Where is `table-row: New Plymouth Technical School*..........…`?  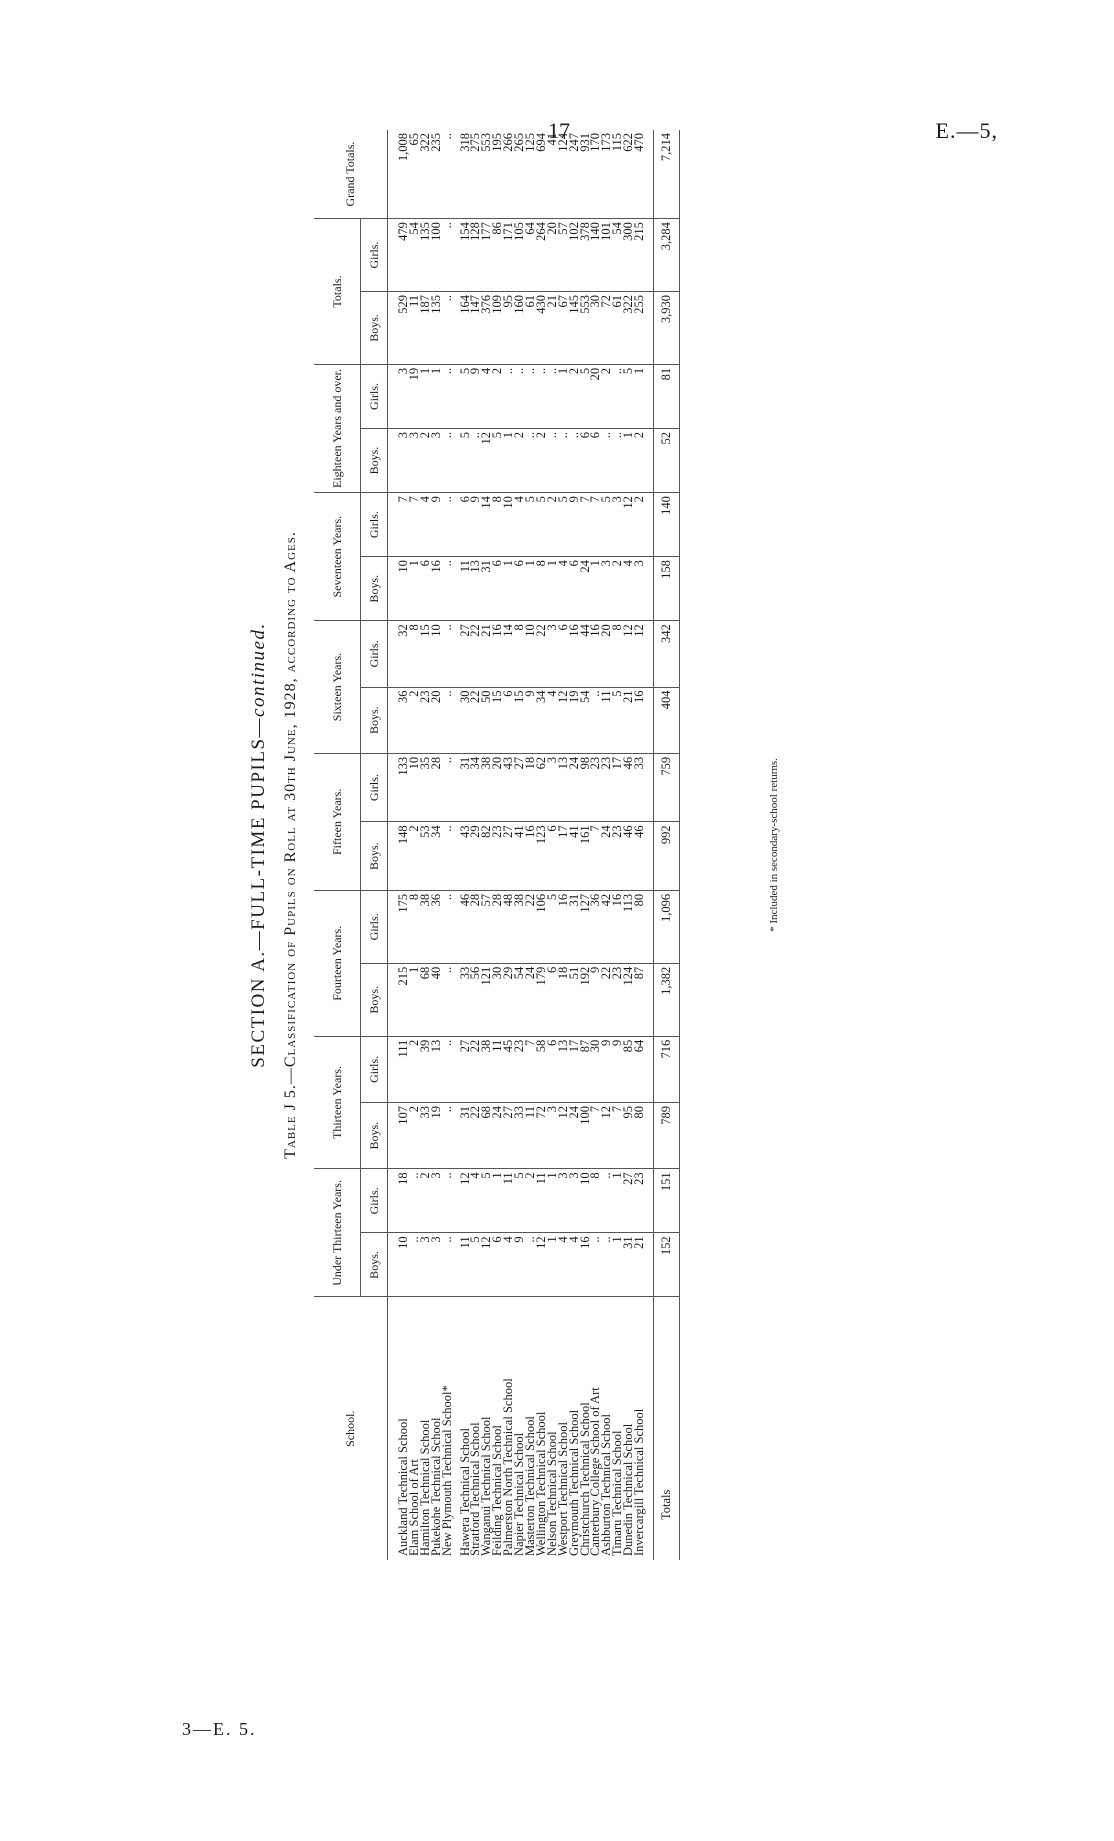 table-row: New Plymouth Technical School*..........… is located at coordinates (447, 845).